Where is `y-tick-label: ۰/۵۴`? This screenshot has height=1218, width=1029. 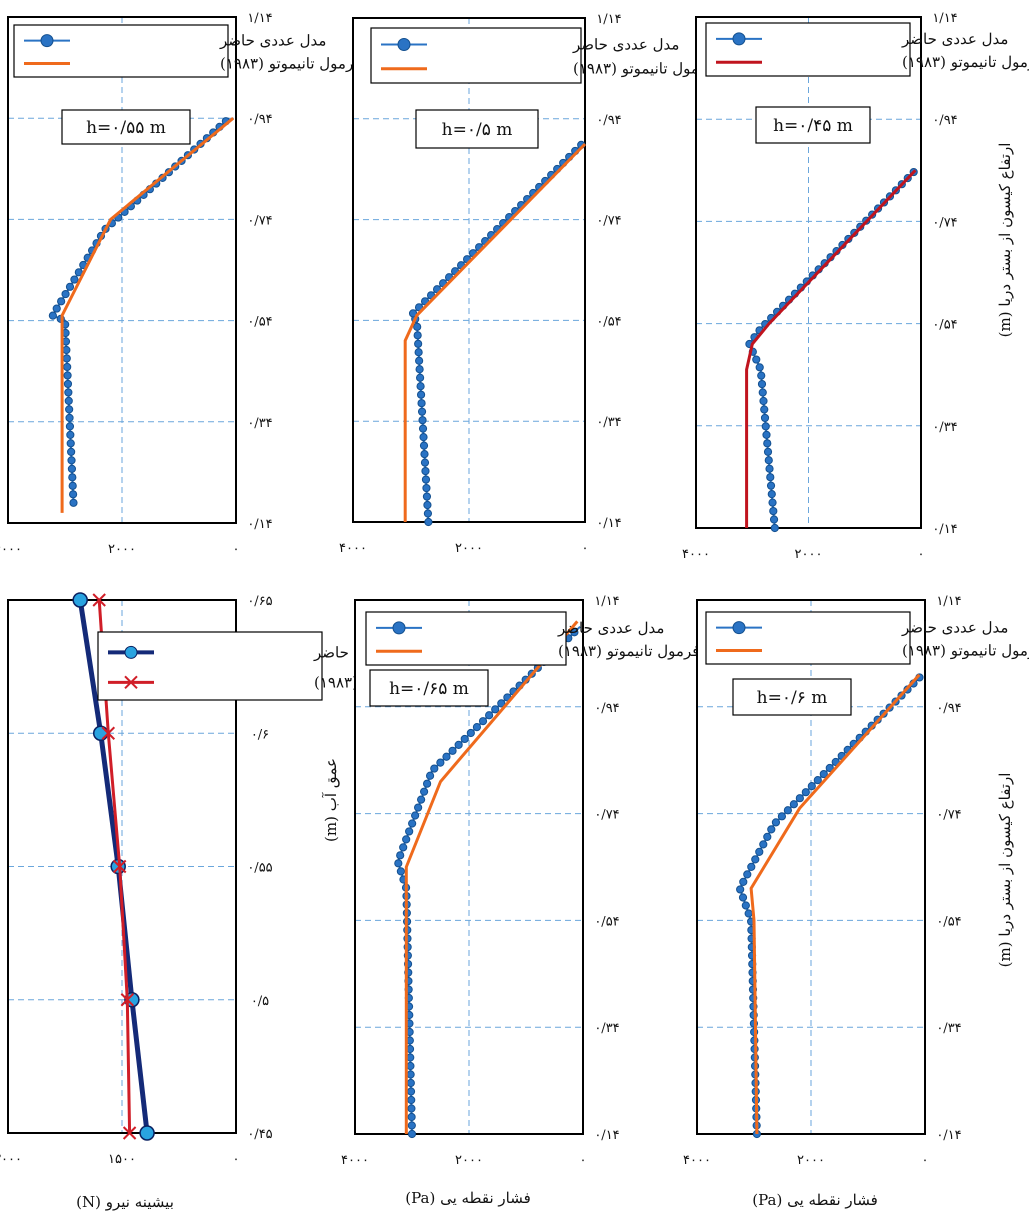
y-tick-label: ۰/۵۴ is located at coordinates (259, 322).